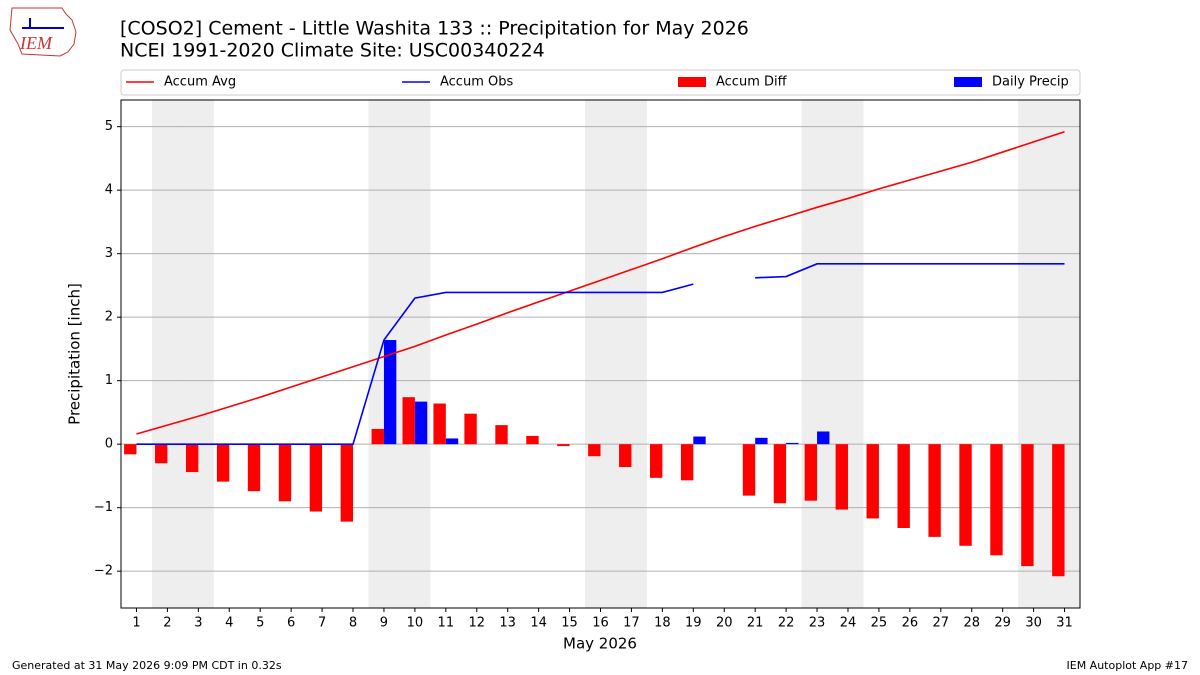  I want to click on logo: IEM, so click(43, 32).